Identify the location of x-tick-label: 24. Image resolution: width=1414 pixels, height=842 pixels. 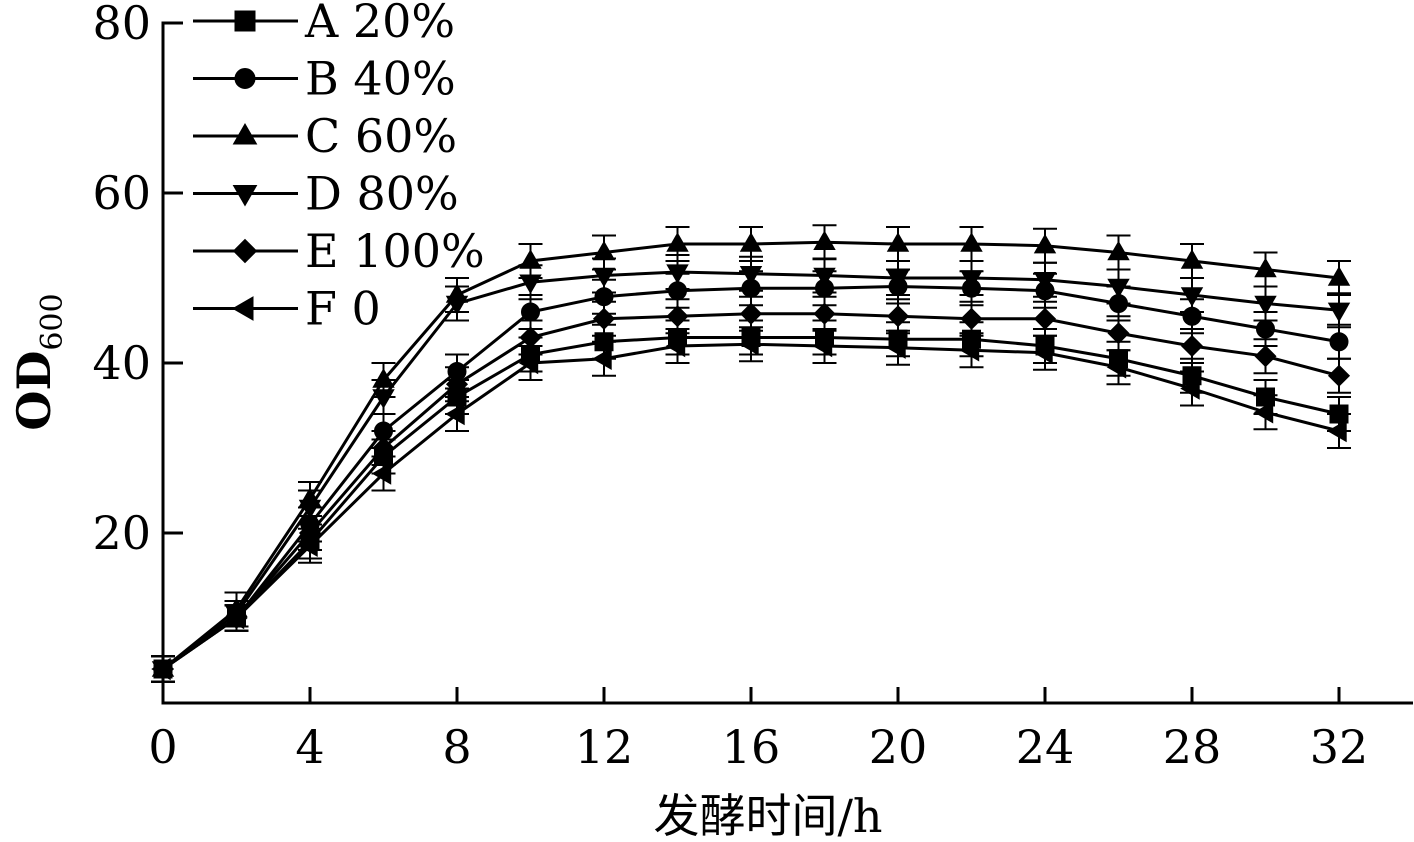
(1045, 747).